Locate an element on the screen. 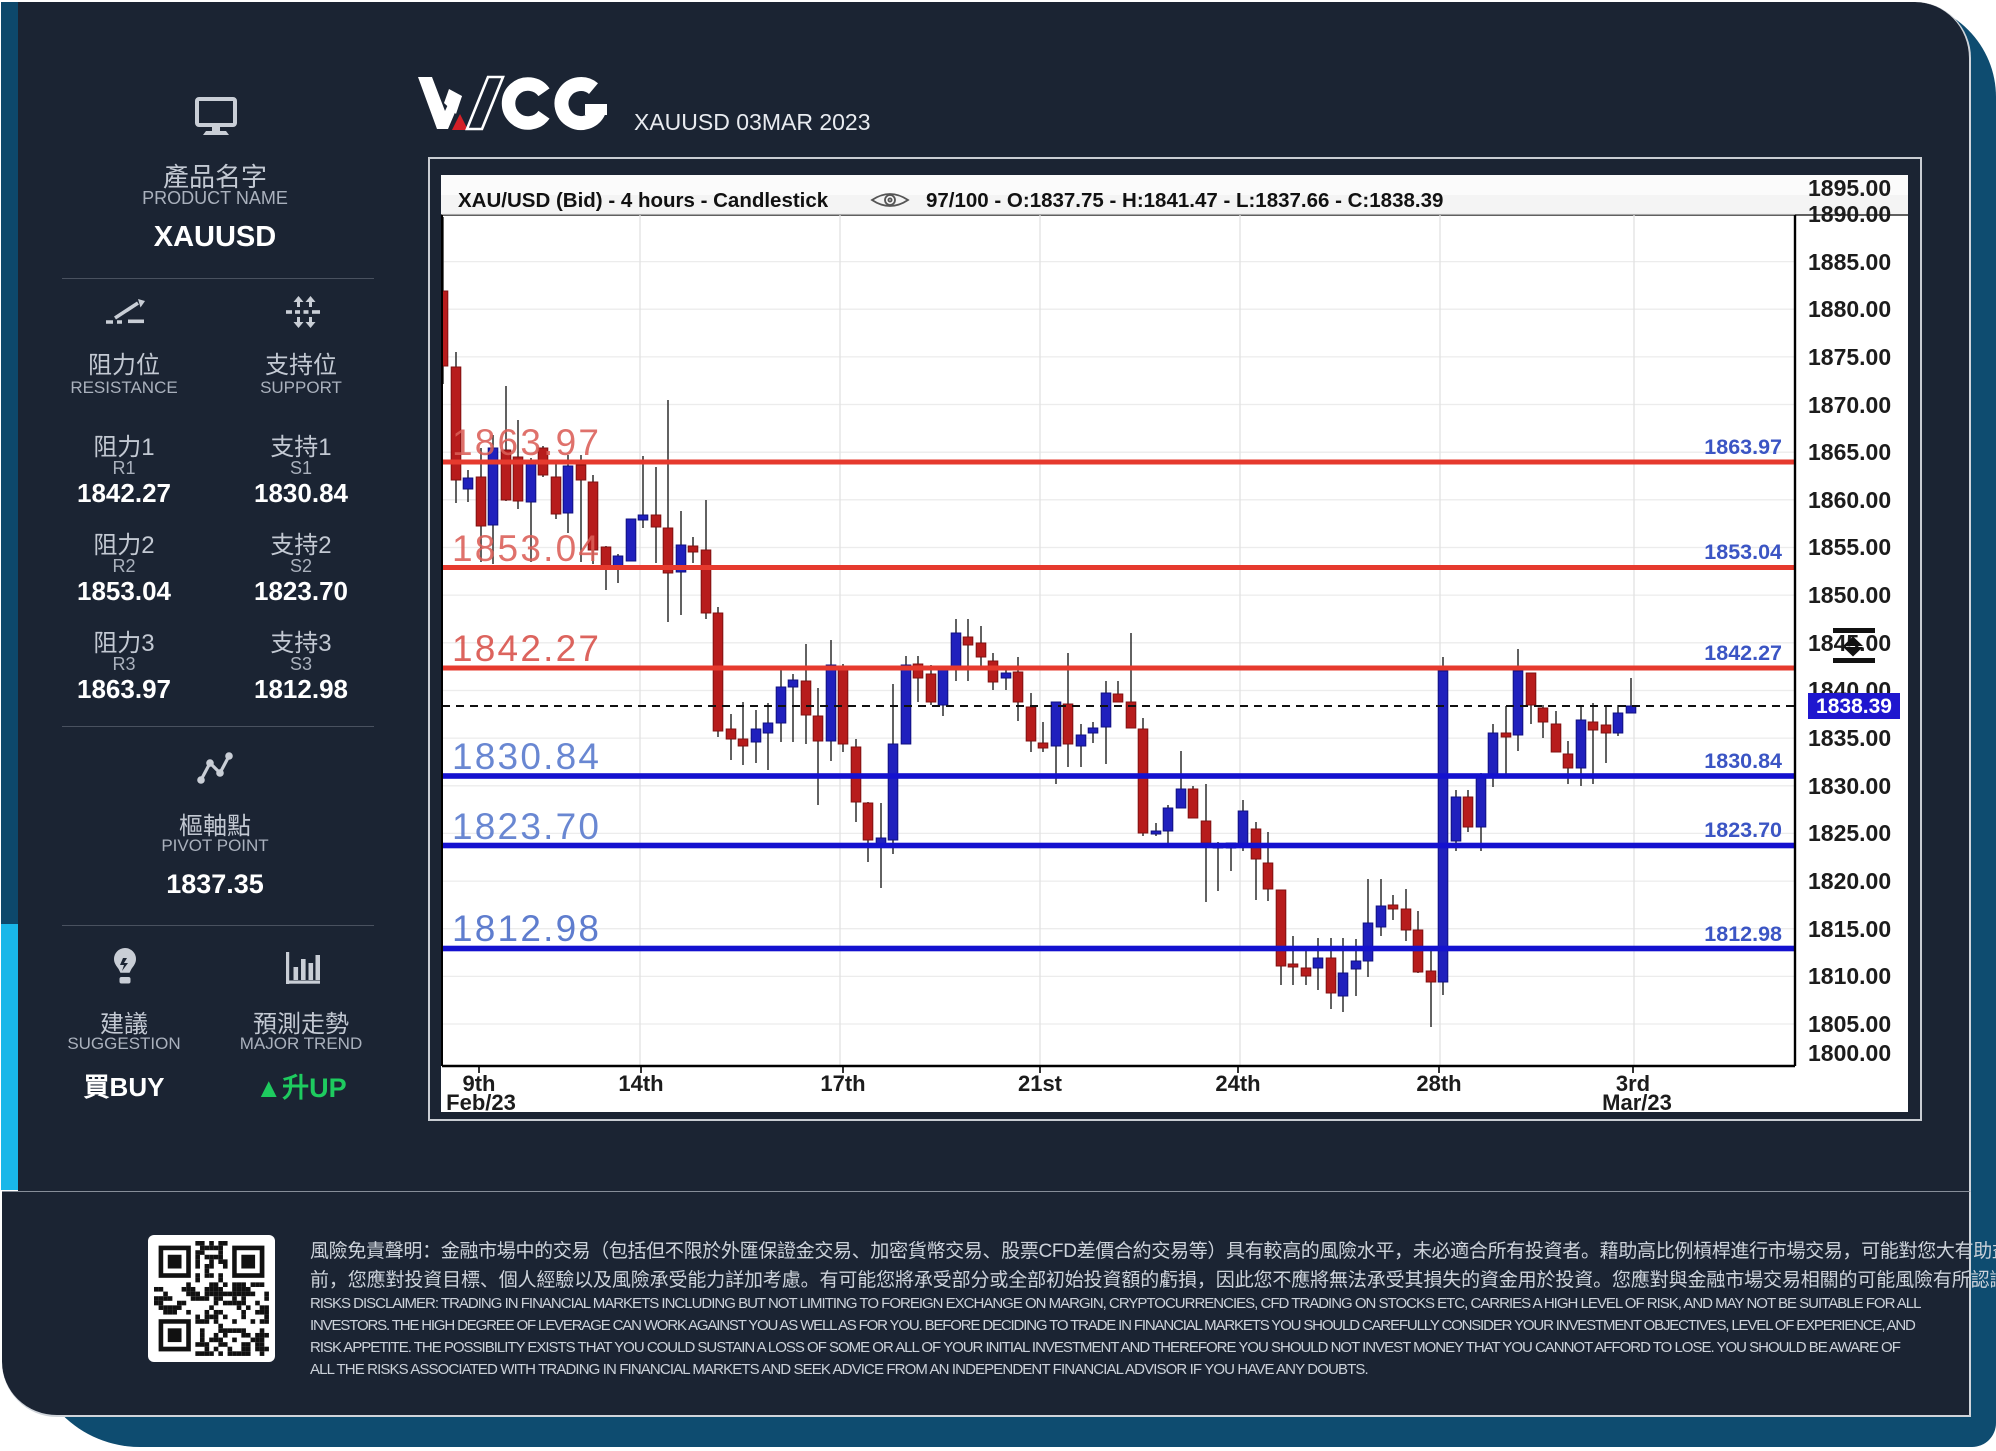 The image size is (1996, 1451). svg-text: 1830.00 is located at coordinates (1849, 786).